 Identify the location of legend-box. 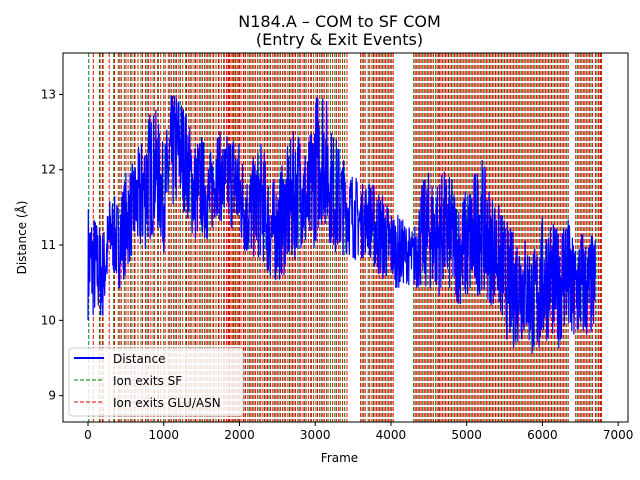
(156, 382).